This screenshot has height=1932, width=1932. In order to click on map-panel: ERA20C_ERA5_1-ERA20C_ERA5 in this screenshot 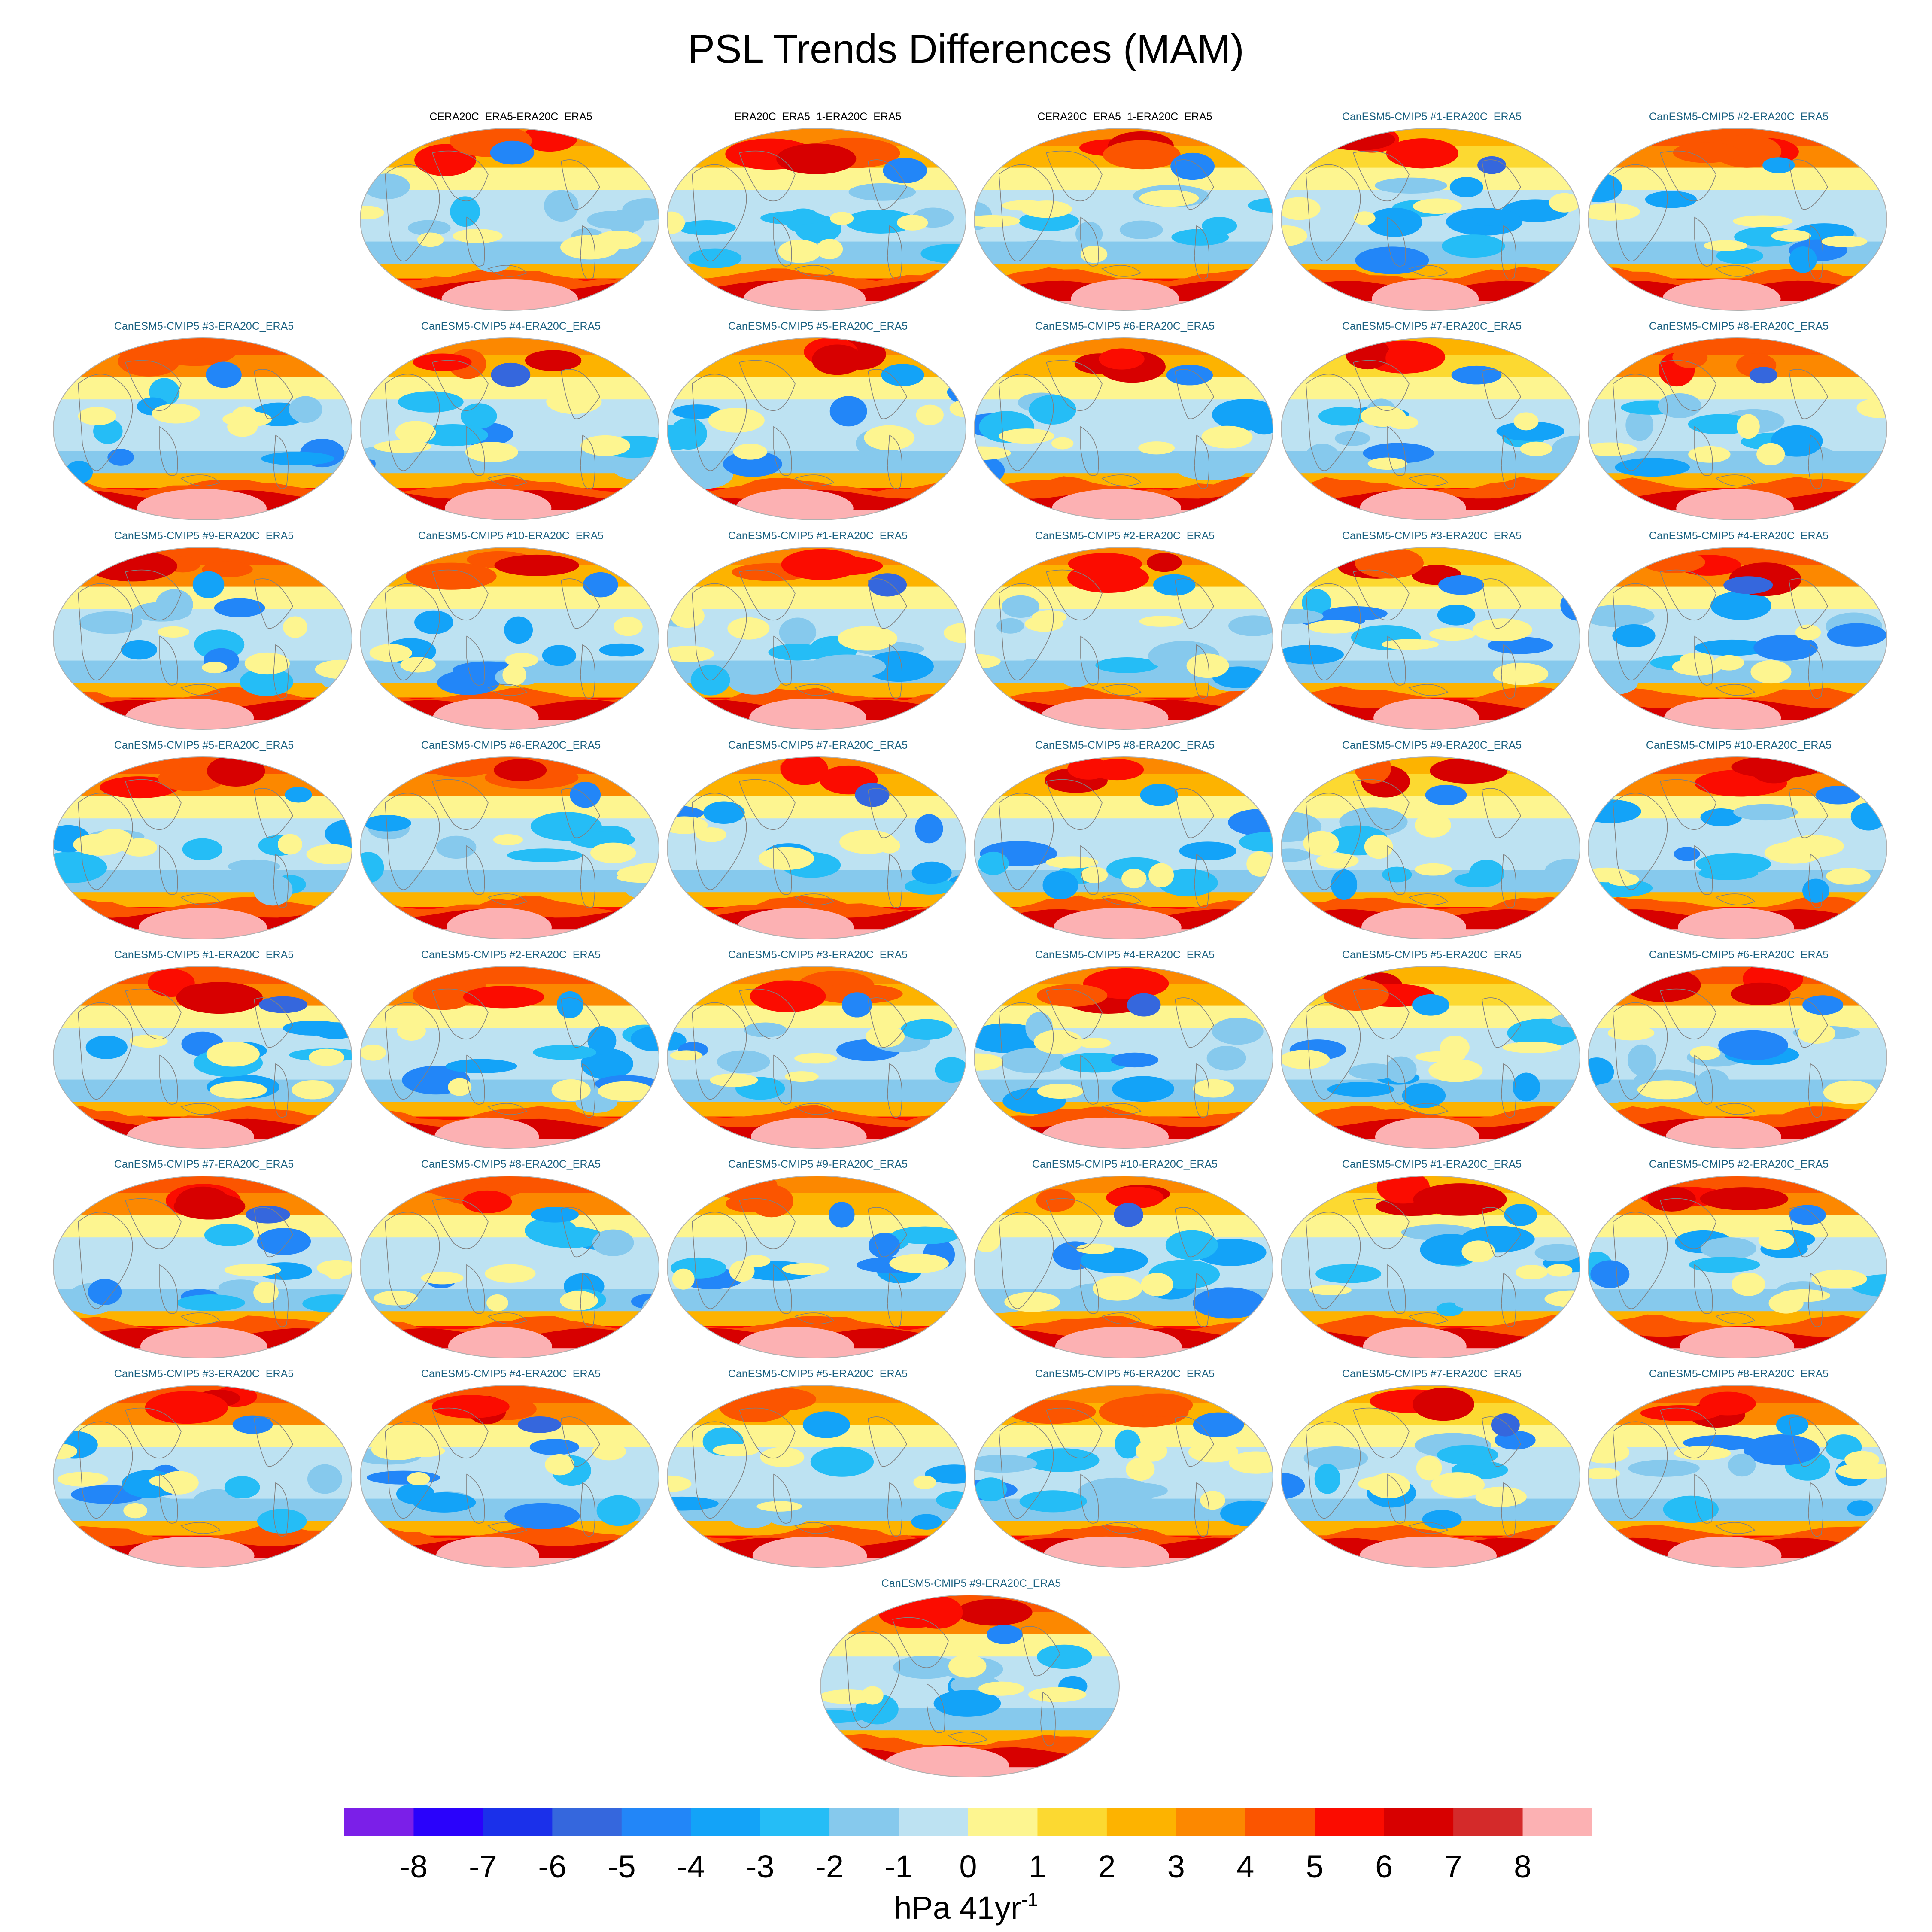, I will do `click(817, 212)`.